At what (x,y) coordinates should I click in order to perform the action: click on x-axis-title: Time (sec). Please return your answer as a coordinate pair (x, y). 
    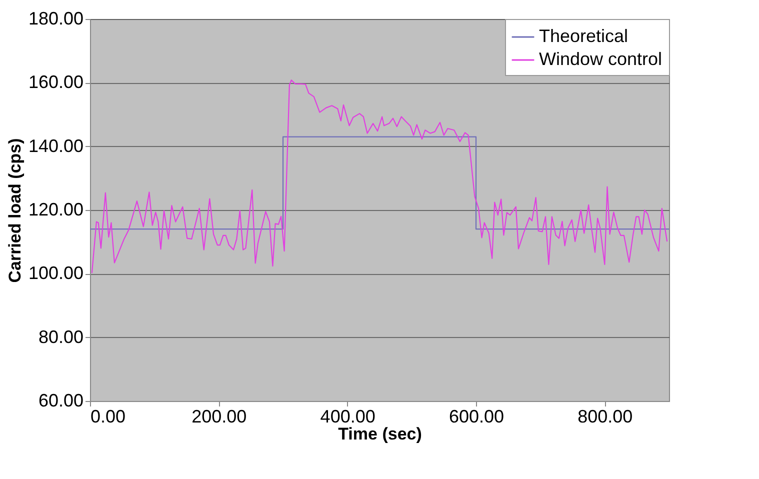
    Looking at the image, I should click on (380, 434).